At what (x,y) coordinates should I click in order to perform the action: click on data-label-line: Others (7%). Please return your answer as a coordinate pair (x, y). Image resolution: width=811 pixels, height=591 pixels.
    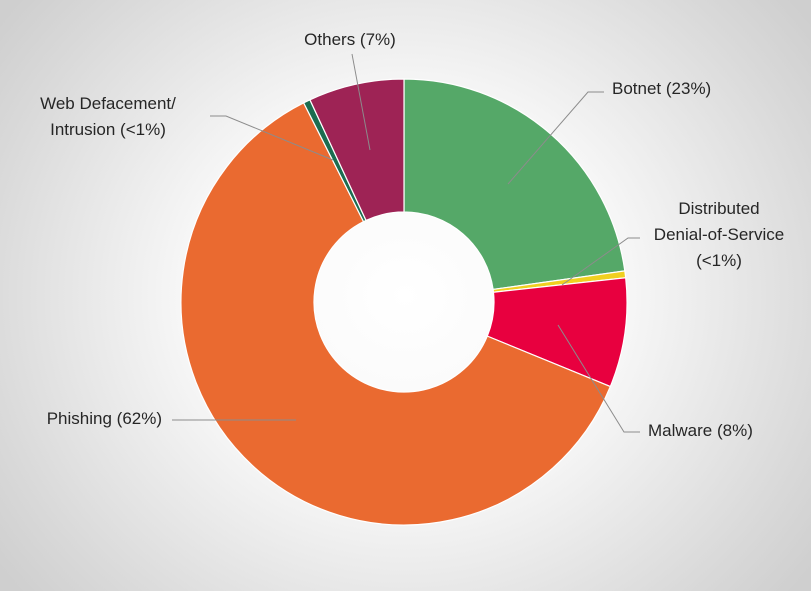
    Looking at the image, I should click on (350, 39).